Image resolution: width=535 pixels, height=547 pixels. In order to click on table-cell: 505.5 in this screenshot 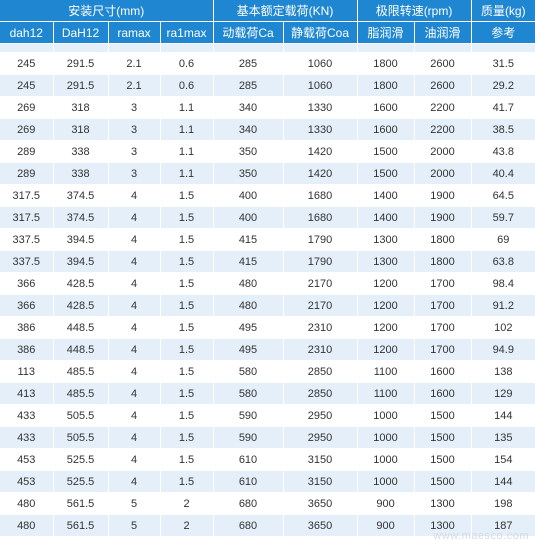, I will do `click(81, 437)`.